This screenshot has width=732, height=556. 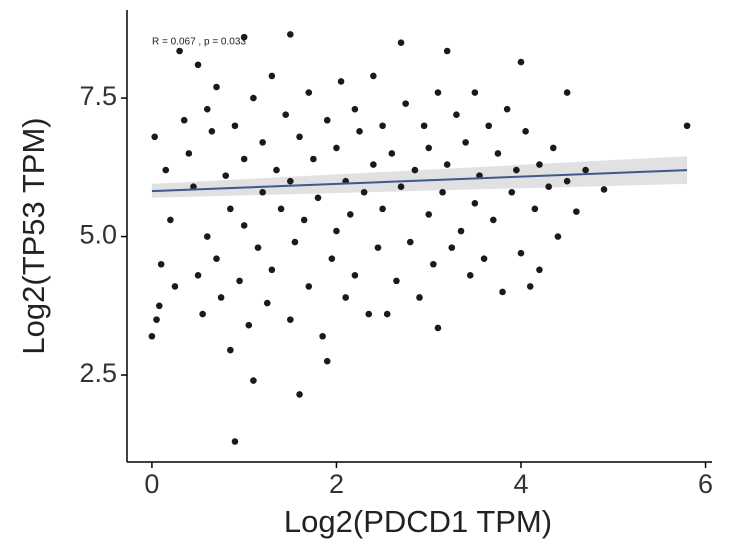 What do you see at coordinates (151, 484) in the screenshot?
I see `x-tick-label: 0` at bounding box center [151, 484].